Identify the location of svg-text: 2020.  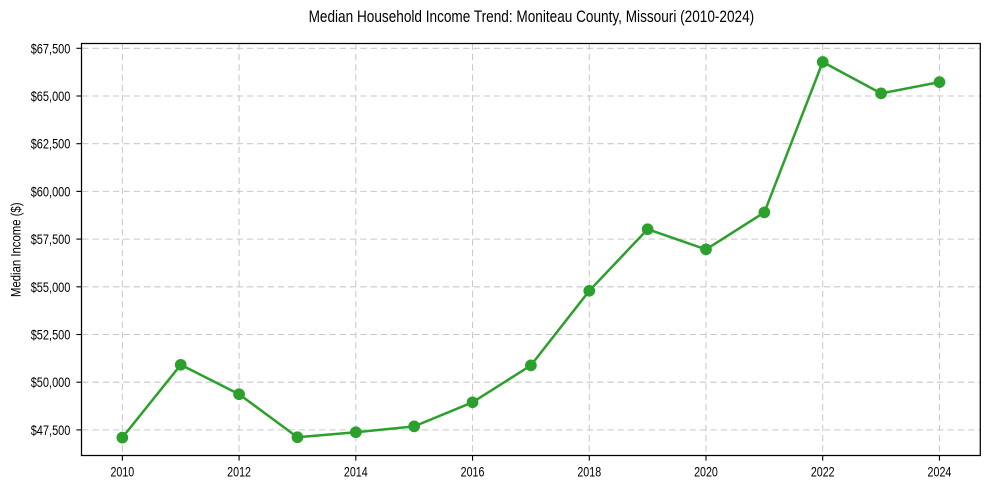
(706, 472).